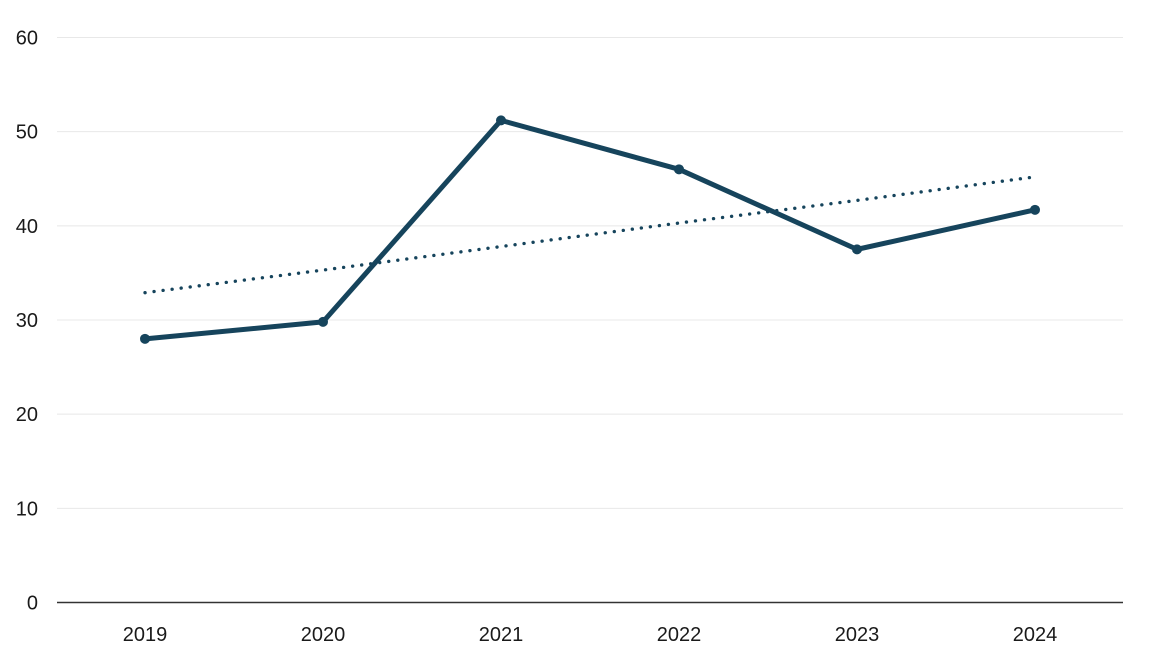 This screenshot has height=670, width=1150. I want to click on x-tick-label-2019: 2019, so click(145, 635).